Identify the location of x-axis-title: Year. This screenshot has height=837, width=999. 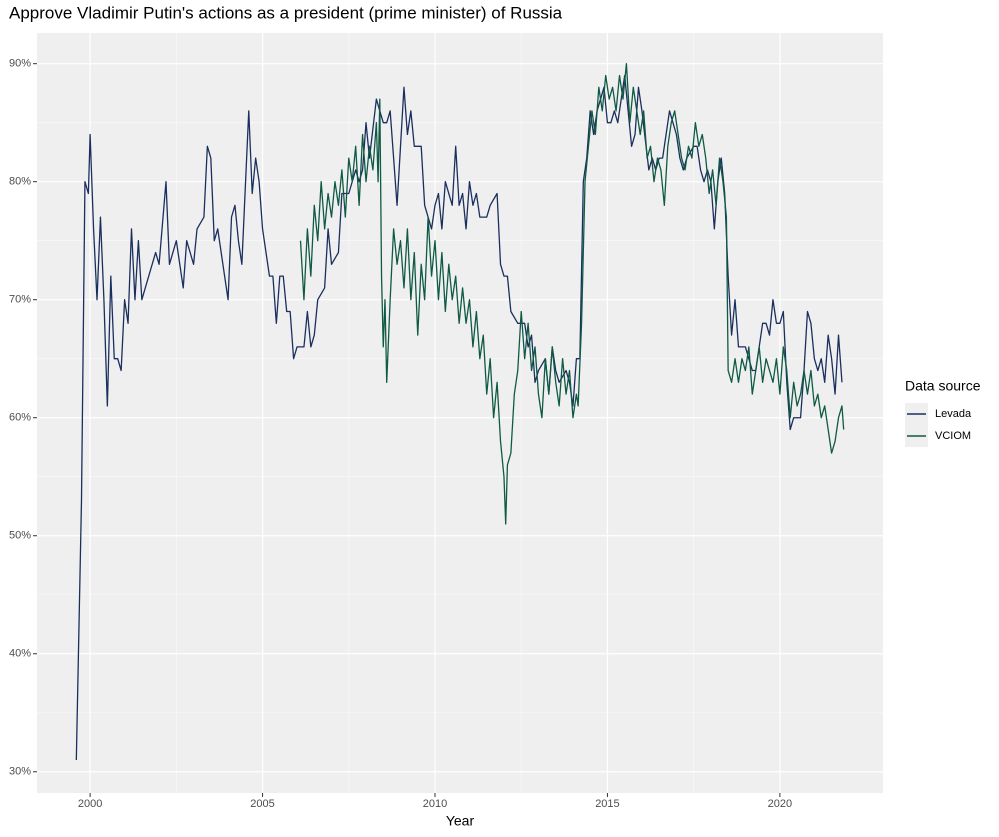
(460, 821).